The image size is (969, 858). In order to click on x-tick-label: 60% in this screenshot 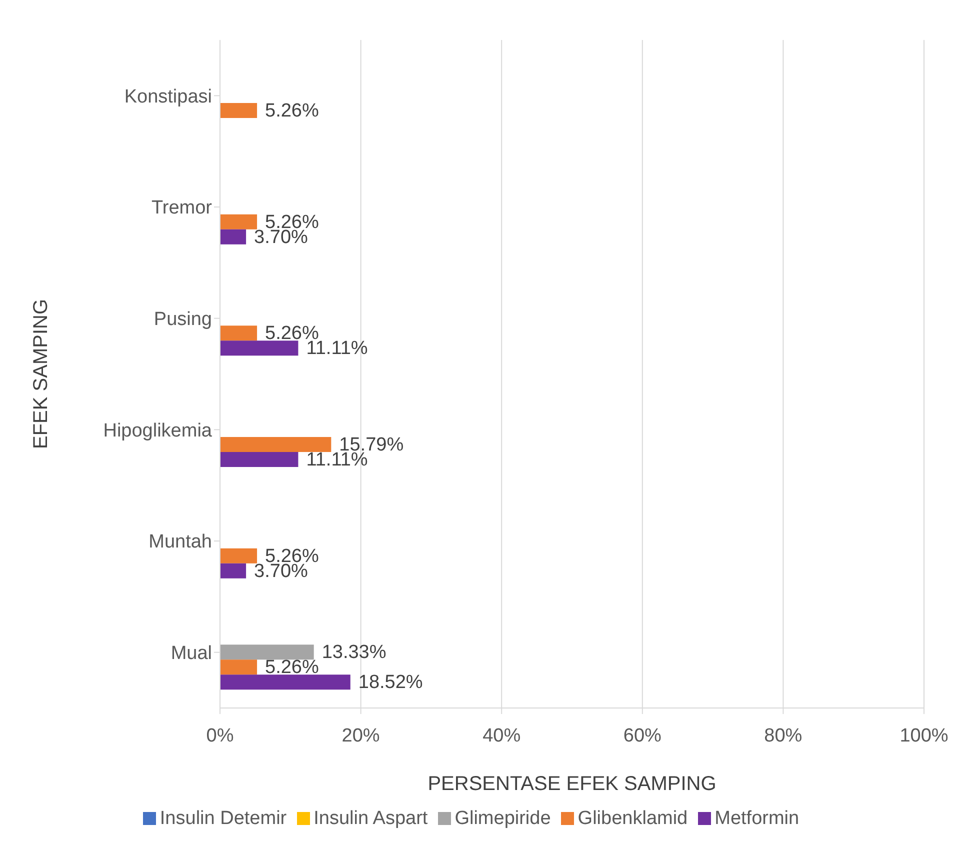, I will do `click(642, 735)`.